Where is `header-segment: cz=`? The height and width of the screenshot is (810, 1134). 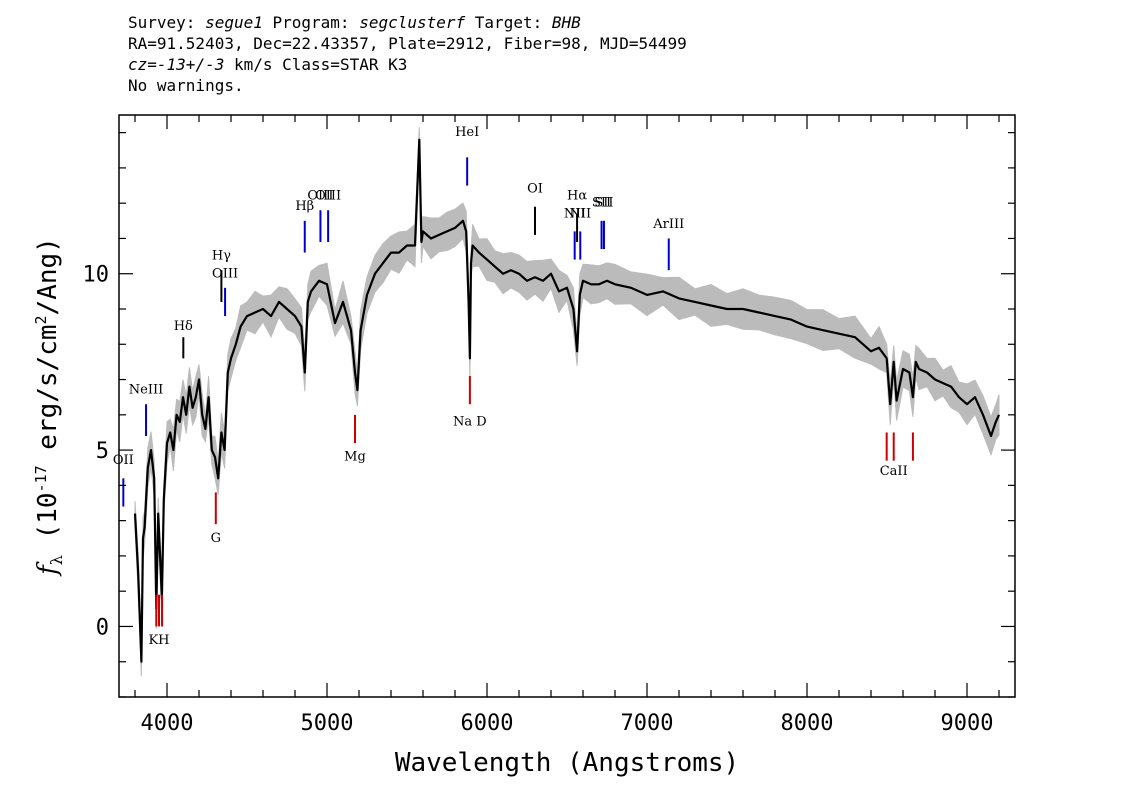
header-segment: cz= is located at coordinates (142, 64).